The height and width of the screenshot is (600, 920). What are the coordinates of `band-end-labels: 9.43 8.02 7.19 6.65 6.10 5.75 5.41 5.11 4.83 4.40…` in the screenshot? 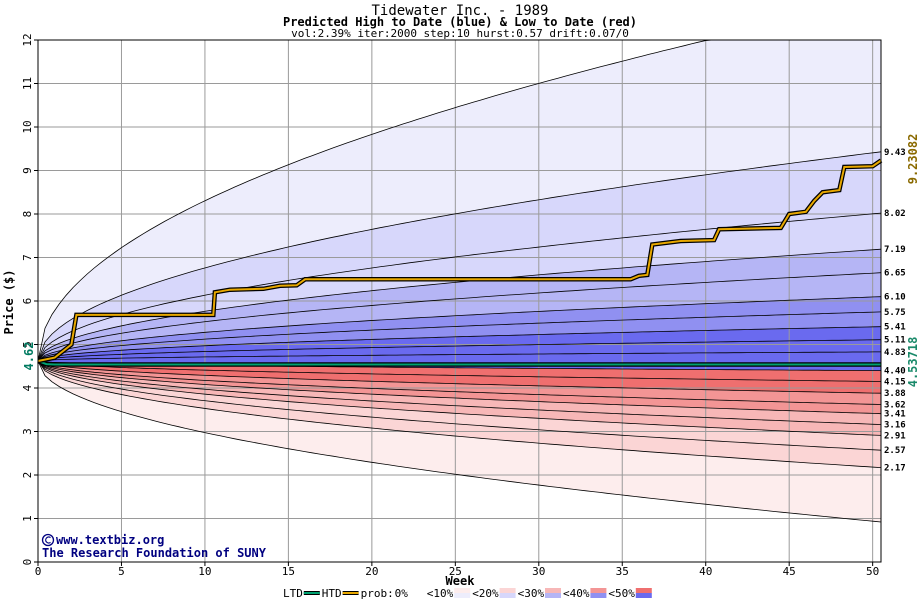 It's located at (895, 311).